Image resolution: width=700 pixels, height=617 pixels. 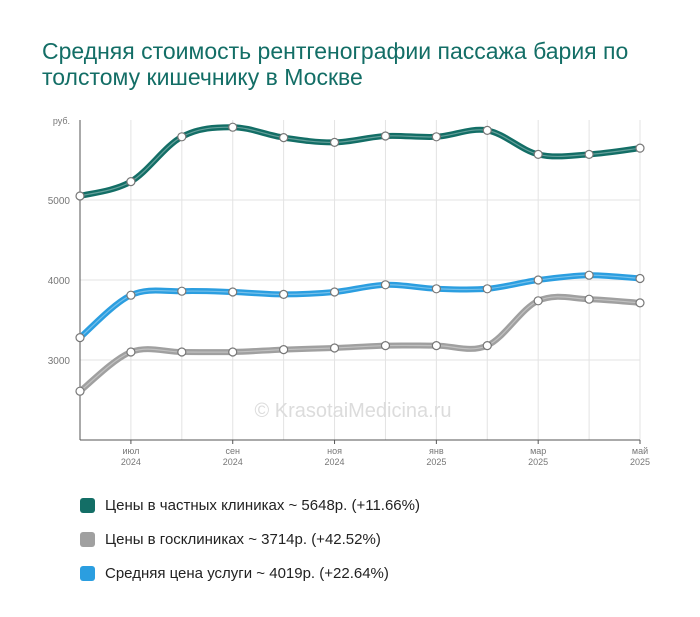 What do you see at coordinates (130, 451) in the screenshot?
I see `x-tick-label-month: июл` at bounding box center [130, 451].